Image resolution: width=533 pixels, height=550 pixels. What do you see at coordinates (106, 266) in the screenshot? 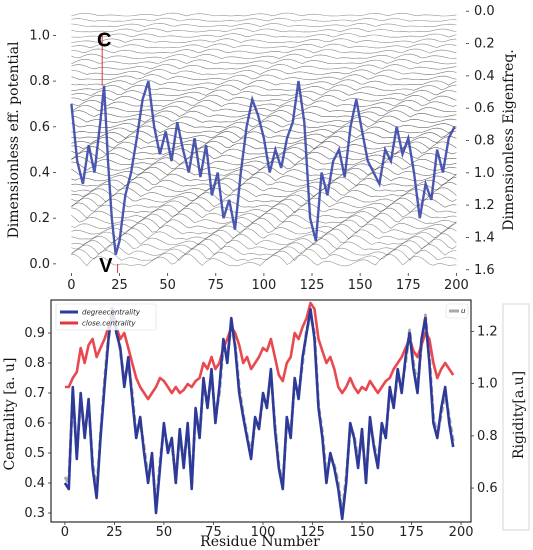
I see `annotation-label: V` at bounding box center [106, 266].